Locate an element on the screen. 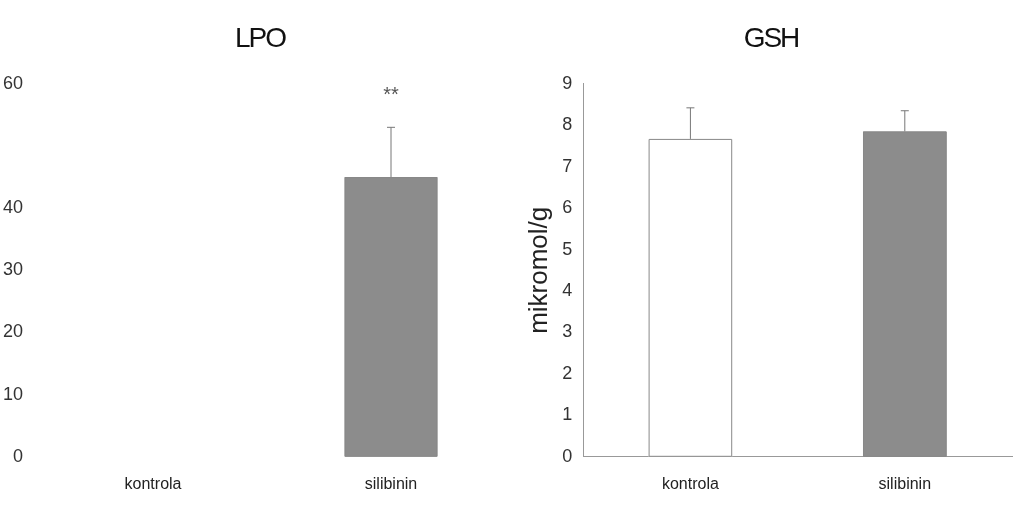 This screenshot has width=1022, height=512. y-tick-label: 60 is located at coordinates (13, 82).